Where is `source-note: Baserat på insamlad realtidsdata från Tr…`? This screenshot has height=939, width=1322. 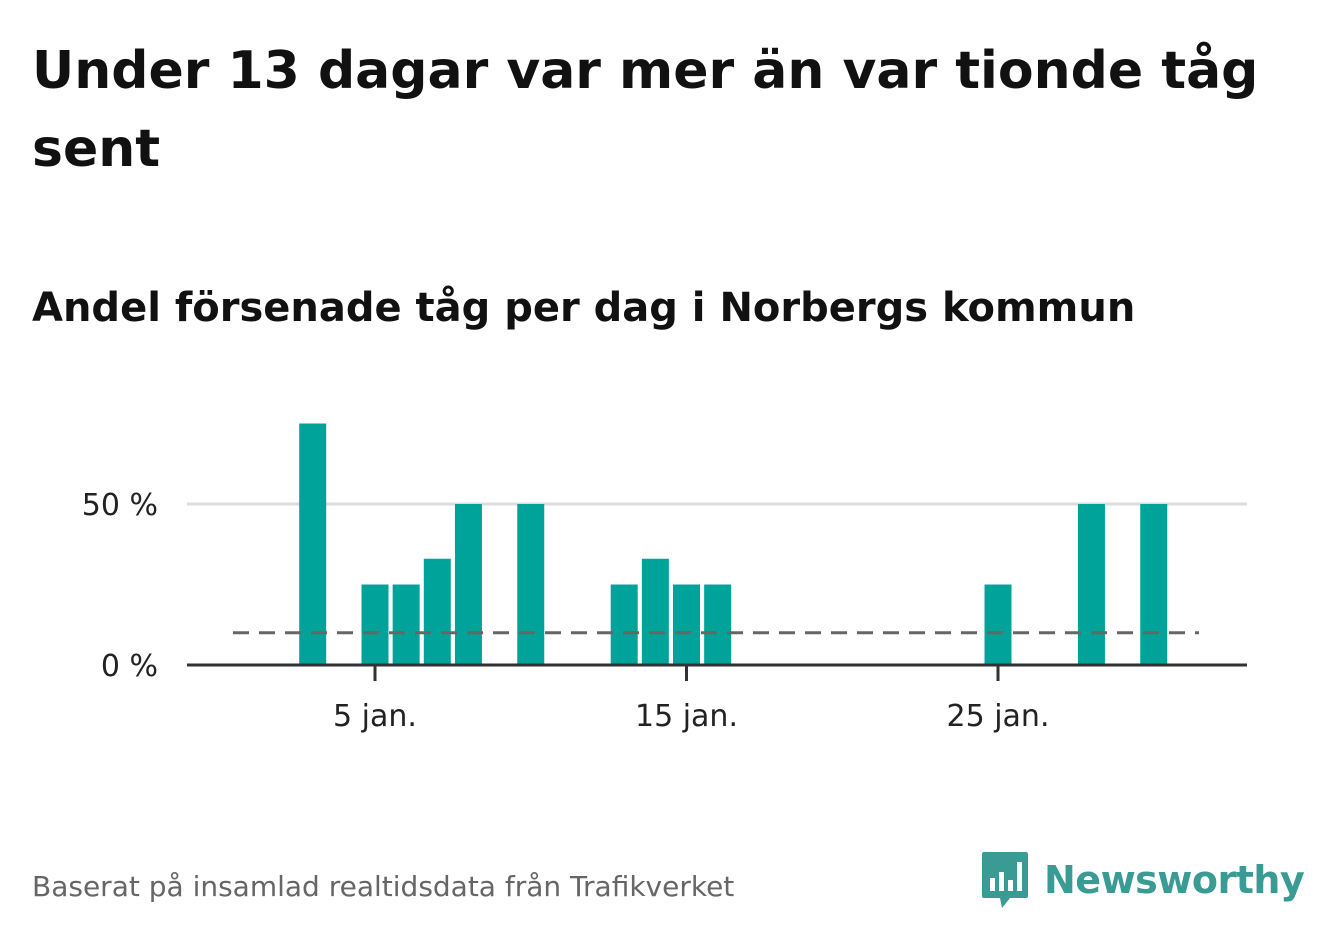 source-note: Baserat på insamlad realtidsdata från Tr… is located at coordinates (383, 886).